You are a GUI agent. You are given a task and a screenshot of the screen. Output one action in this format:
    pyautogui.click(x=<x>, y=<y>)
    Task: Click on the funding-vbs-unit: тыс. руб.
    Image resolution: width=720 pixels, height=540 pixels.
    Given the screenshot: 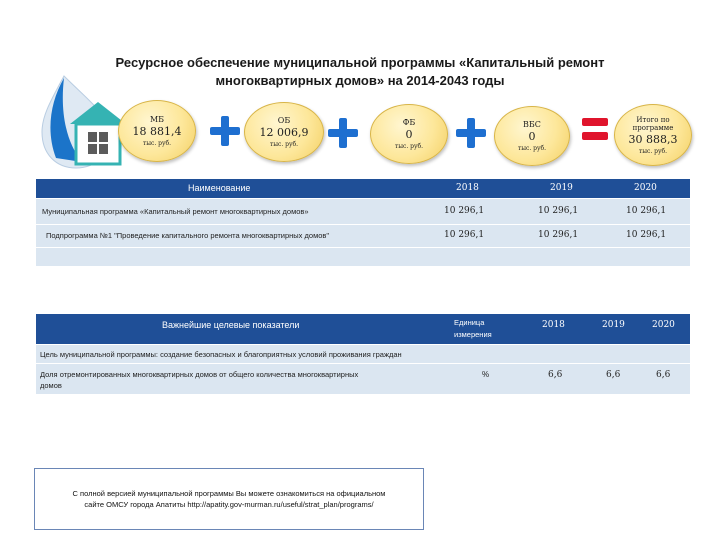 What is the action you would take?
    pyautogui.click(x=532, y=148)
    